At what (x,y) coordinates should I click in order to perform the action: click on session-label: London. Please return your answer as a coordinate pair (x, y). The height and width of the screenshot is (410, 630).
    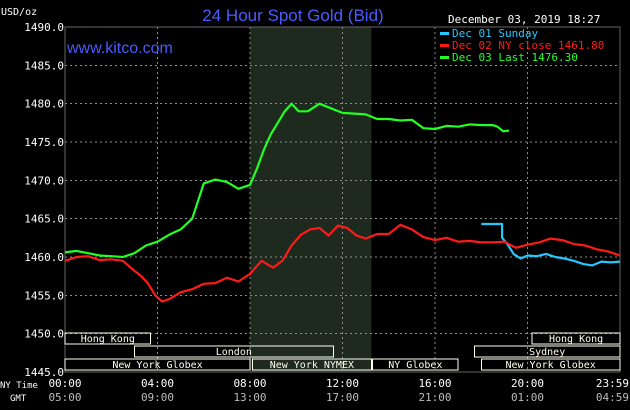
    Looking at the image, I should click on (234, 352).